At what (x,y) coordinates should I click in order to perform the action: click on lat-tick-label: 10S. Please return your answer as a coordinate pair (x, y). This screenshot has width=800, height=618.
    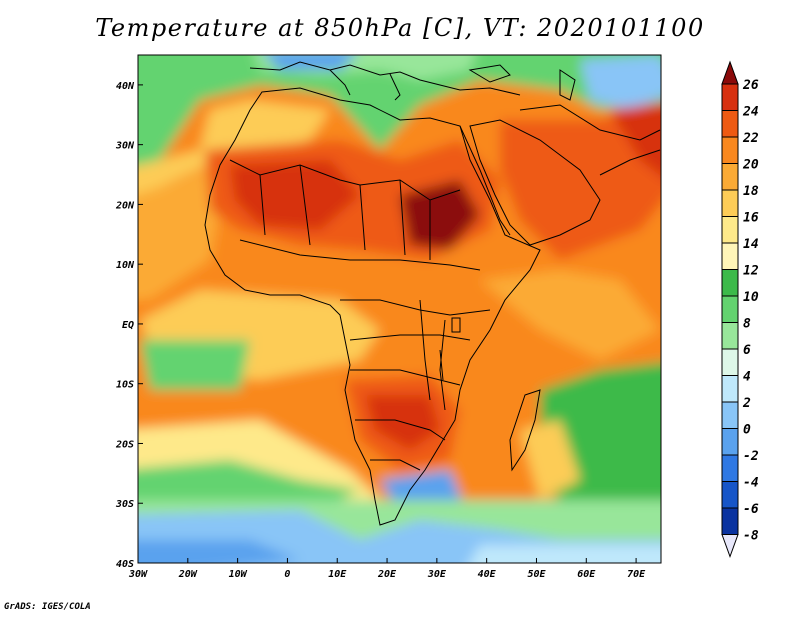
    Looking at the image, I should click on (125, 385).